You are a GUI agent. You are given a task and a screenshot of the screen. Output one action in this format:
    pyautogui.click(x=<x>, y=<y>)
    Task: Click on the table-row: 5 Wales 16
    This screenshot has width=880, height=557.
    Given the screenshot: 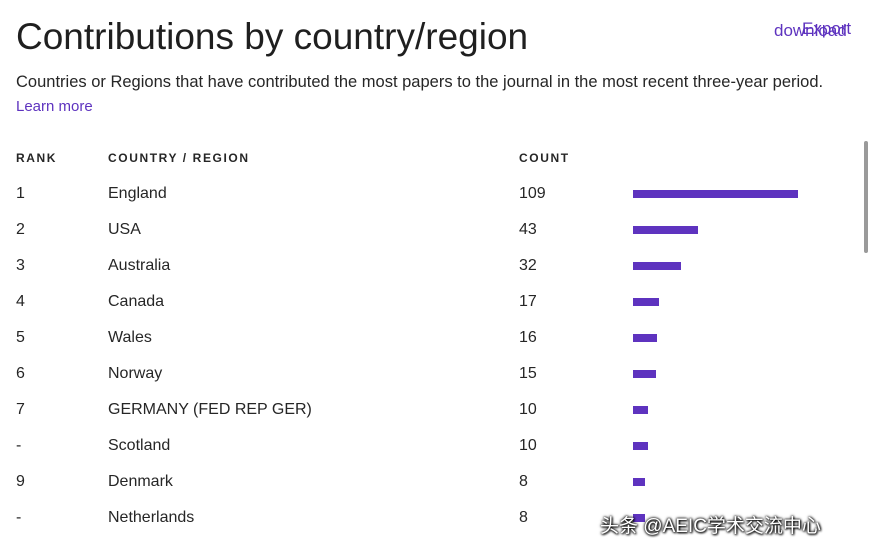 What is the action you would take?
    pyautogui.click(x=430, y=338)
    